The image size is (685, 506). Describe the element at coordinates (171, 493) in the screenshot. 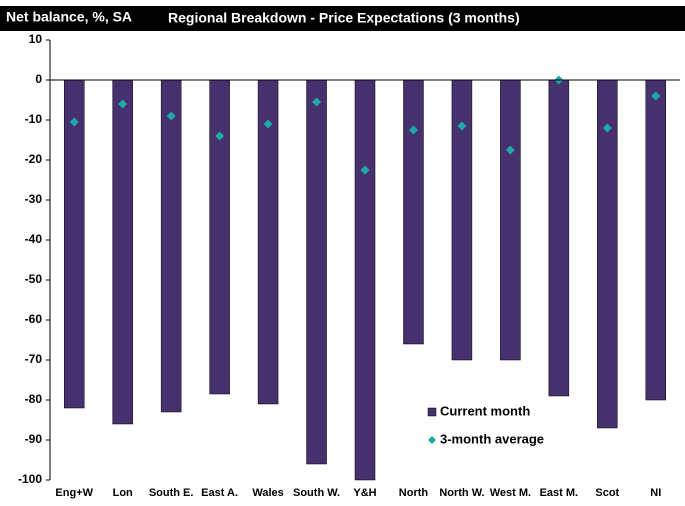

I see `x-tick-label: South E.` at that location.